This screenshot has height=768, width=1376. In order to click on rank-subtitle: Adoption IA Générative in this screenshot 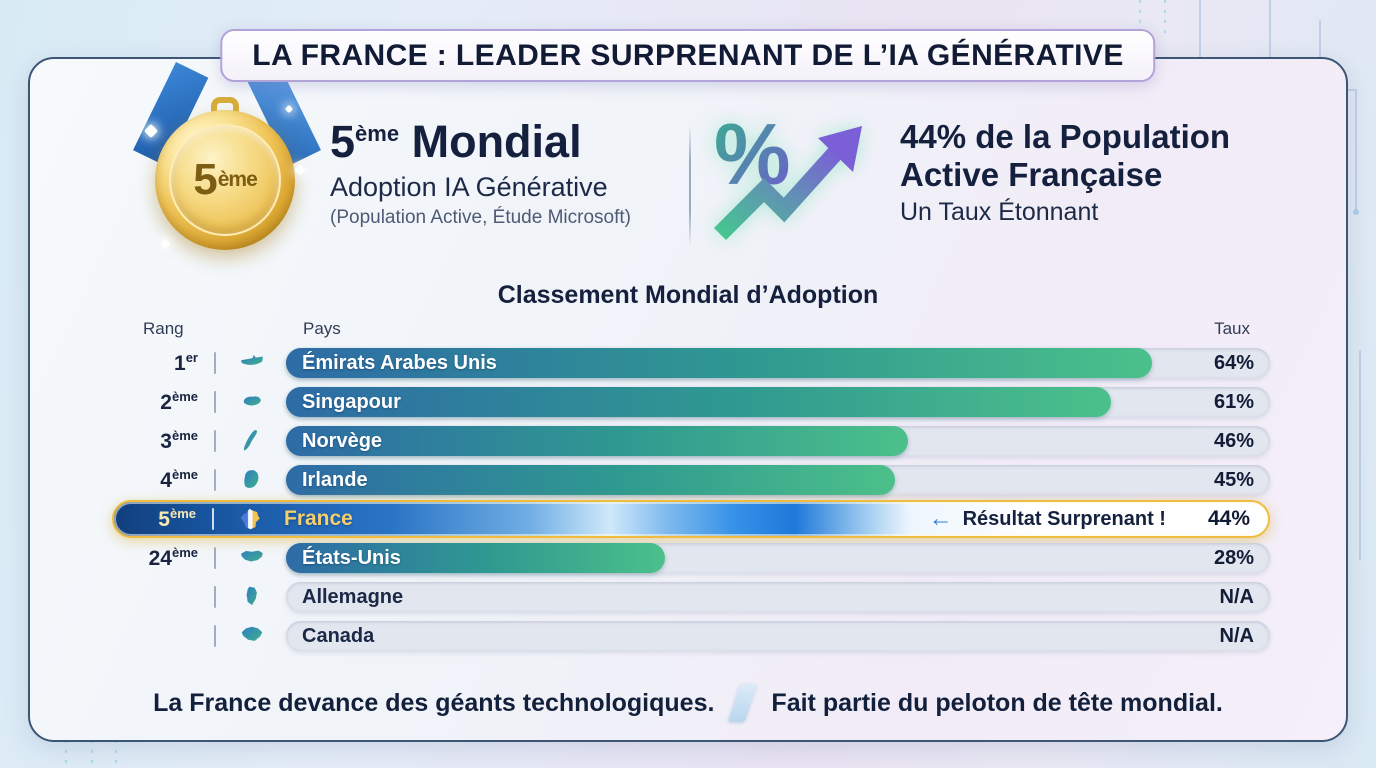, I will do `click(469, 187)`.